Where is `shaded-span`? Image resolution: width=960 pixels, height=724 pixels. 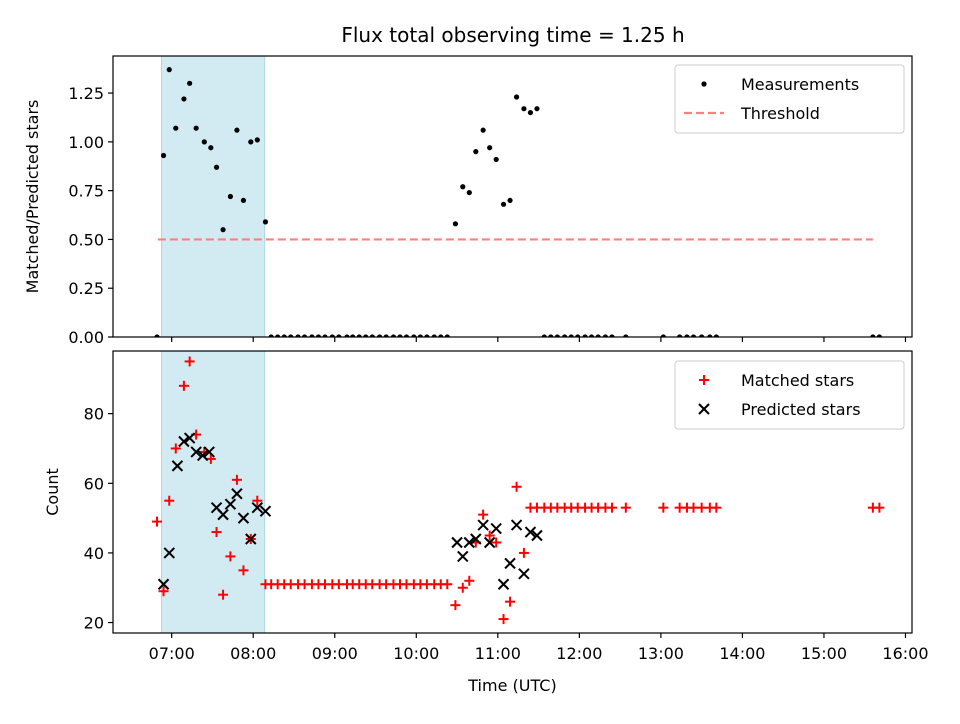
shaded-span is located at coordinates (213, 492).